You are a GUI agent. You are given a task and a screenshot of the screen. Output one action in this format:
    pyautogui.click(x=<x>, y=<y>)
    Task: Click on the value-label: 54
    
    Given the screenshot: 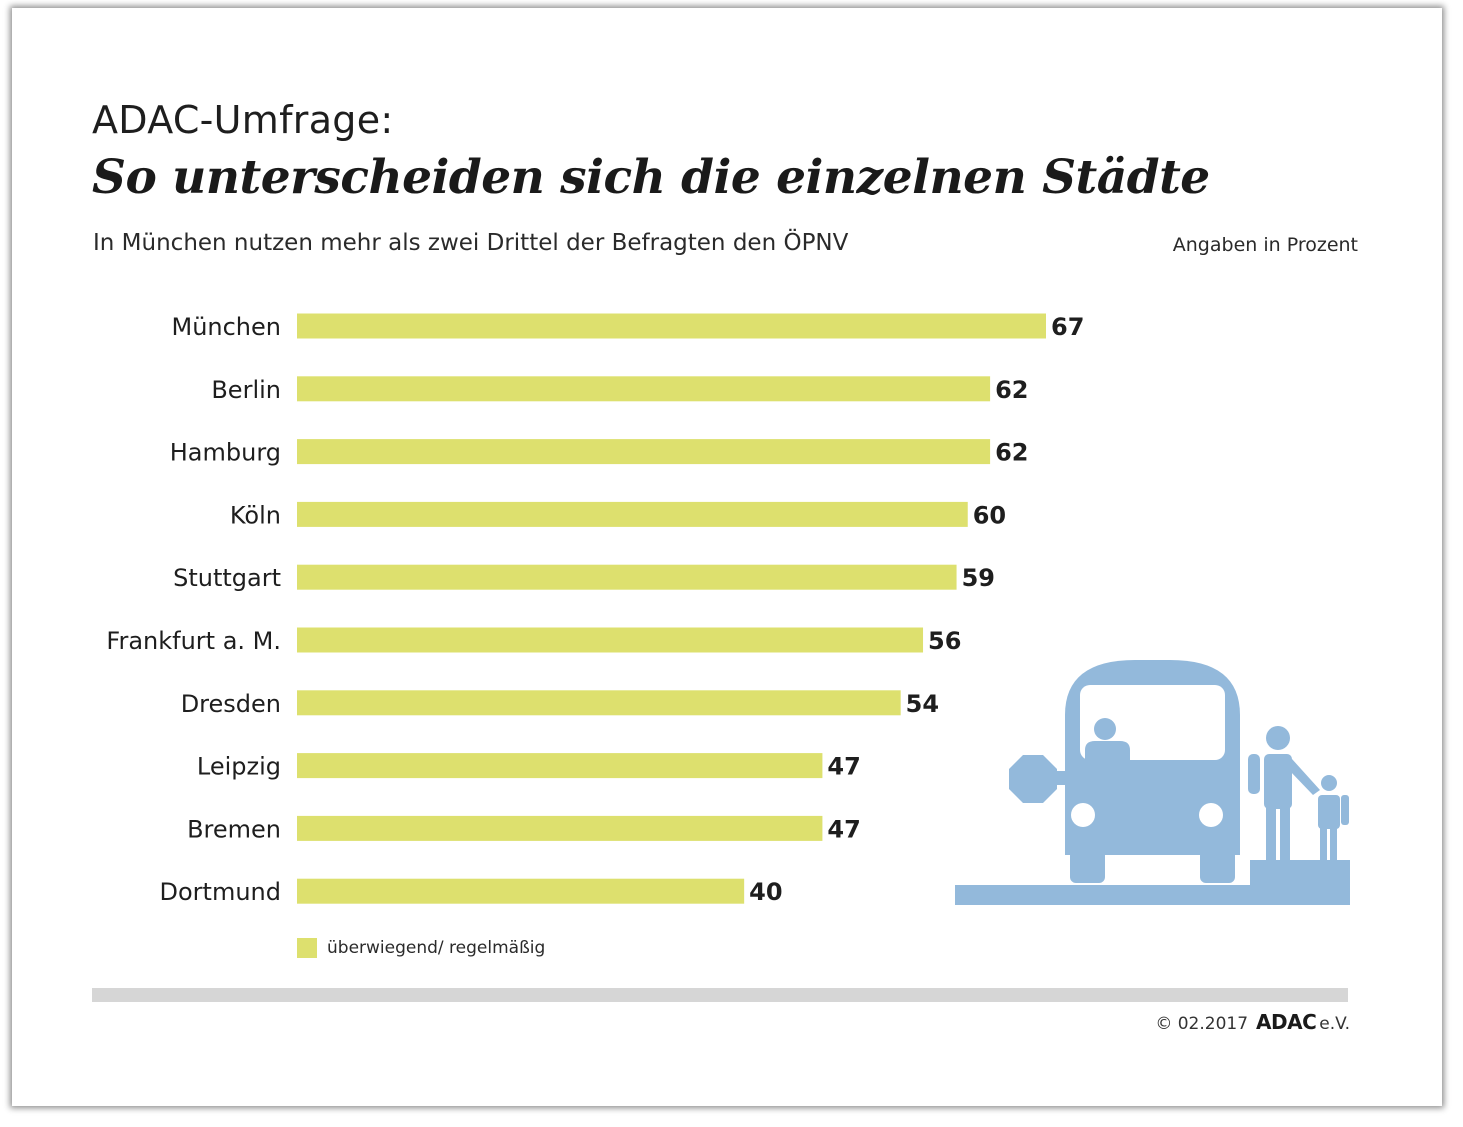 What is the action you would take?
    pyautogui.click(x=922, y=704)
    